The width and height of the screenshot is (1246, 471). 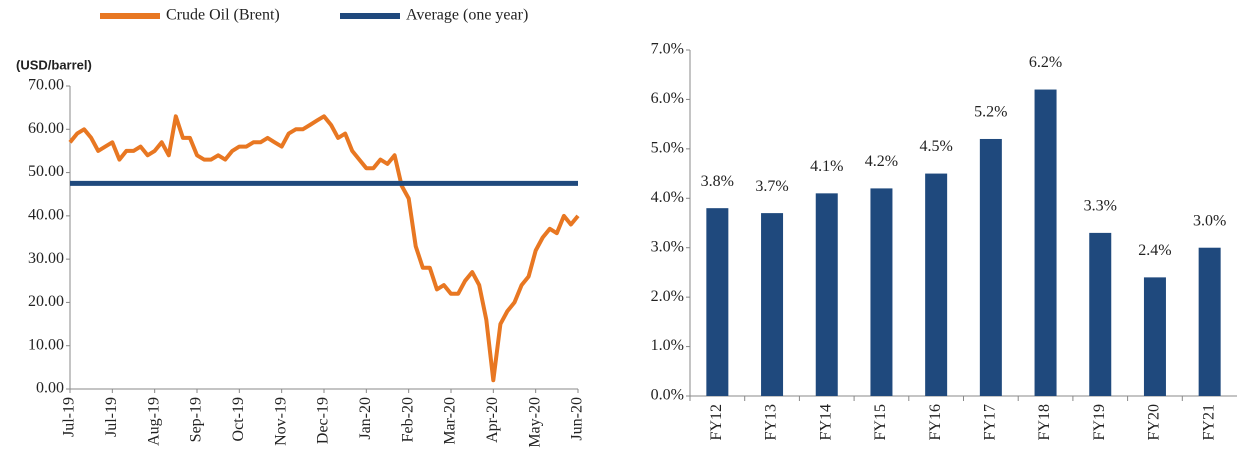 I want to click on x-tick-label: Sep-19, so click(x=196, y=419).